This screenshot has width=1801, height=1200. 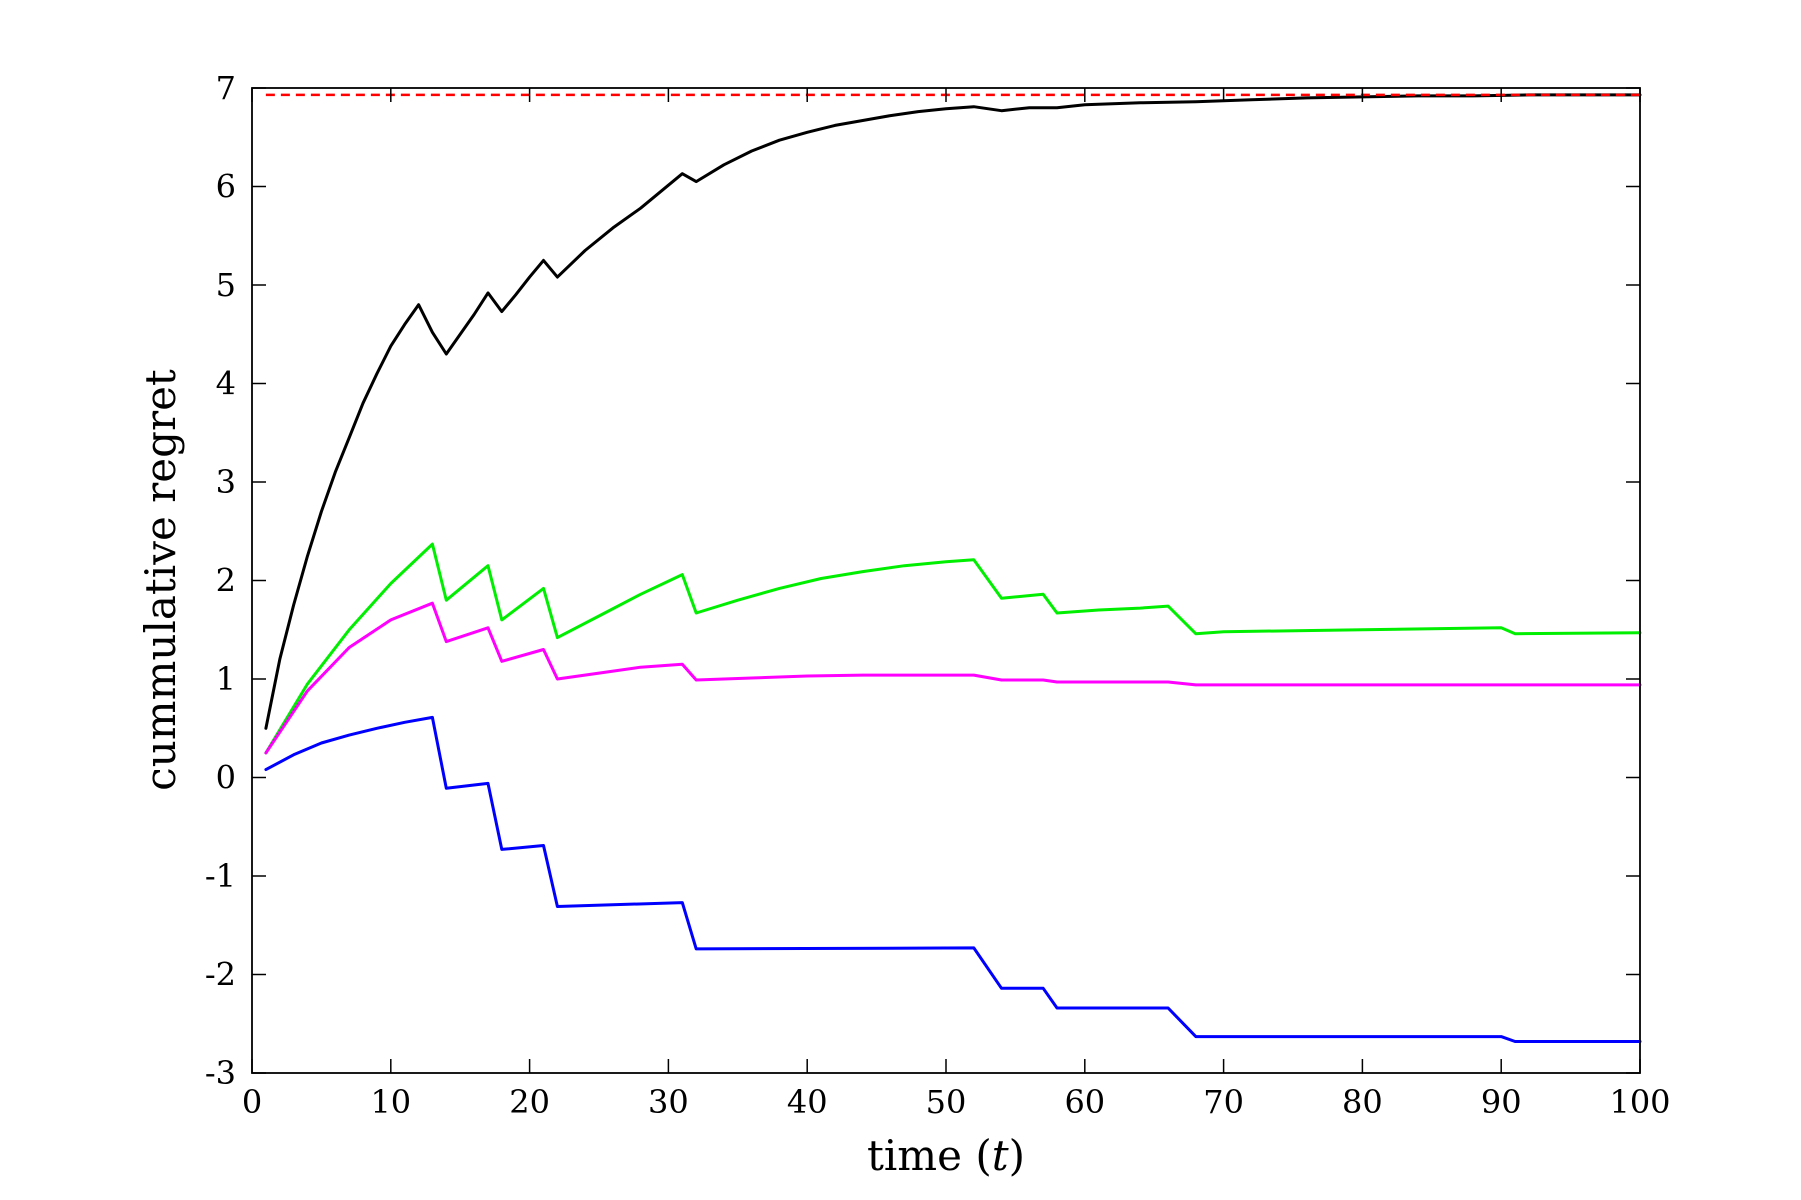 What do you see at coordinates (226, 88) in the screenshot?
I see `y-tick-label: 7` at bounding box center [226, 88].